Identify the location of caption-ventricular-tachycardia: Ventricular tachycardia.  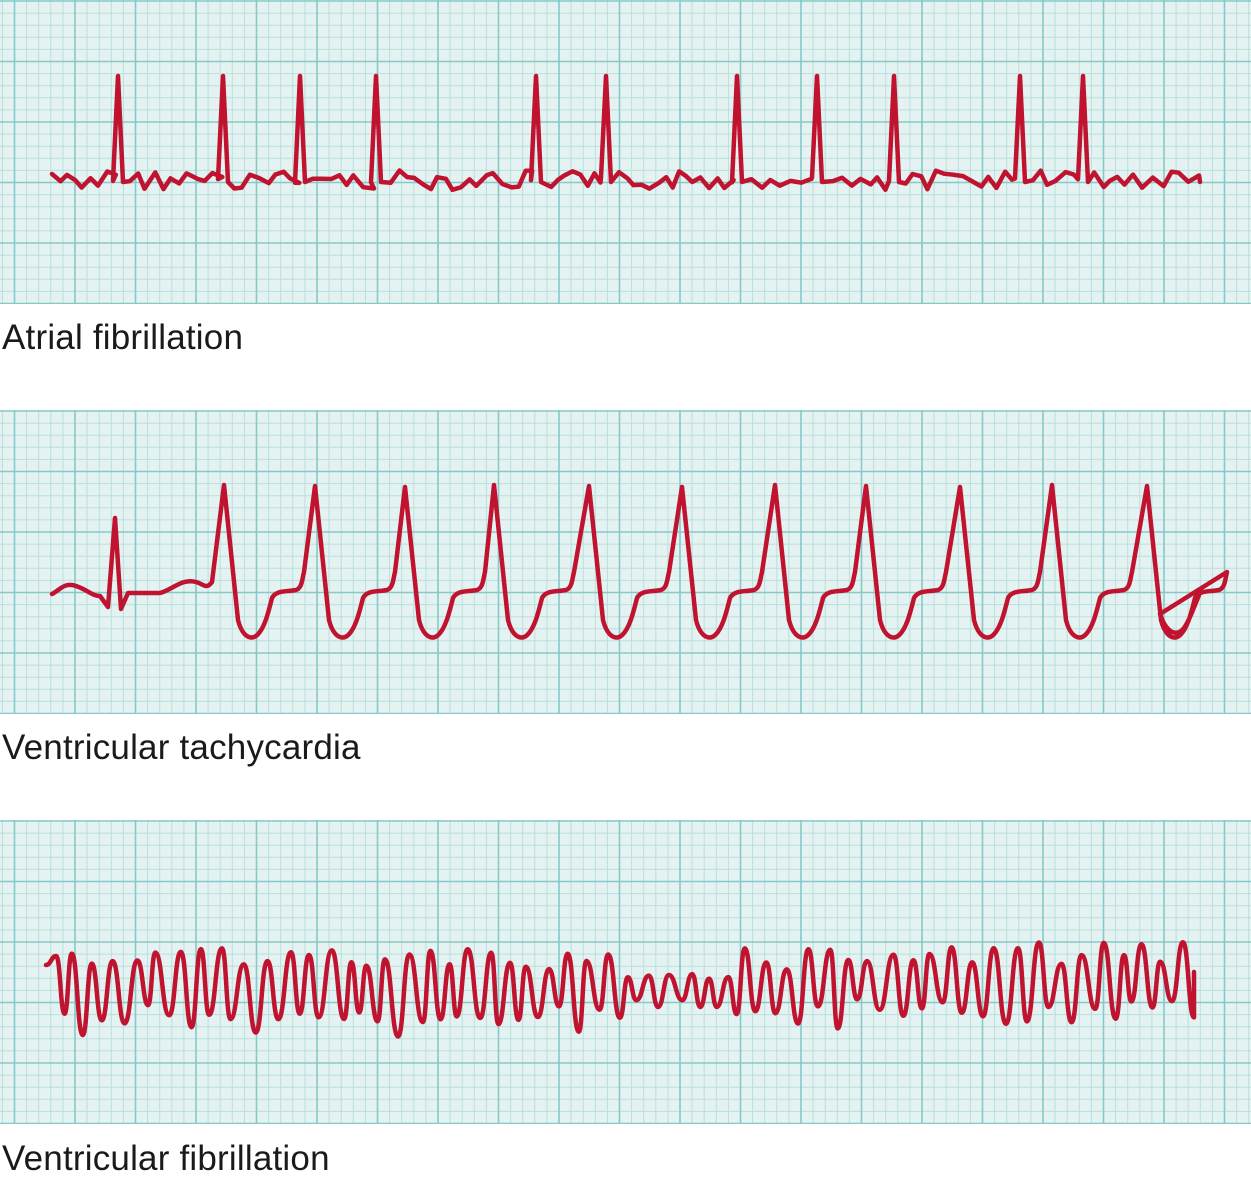
(181, 747).